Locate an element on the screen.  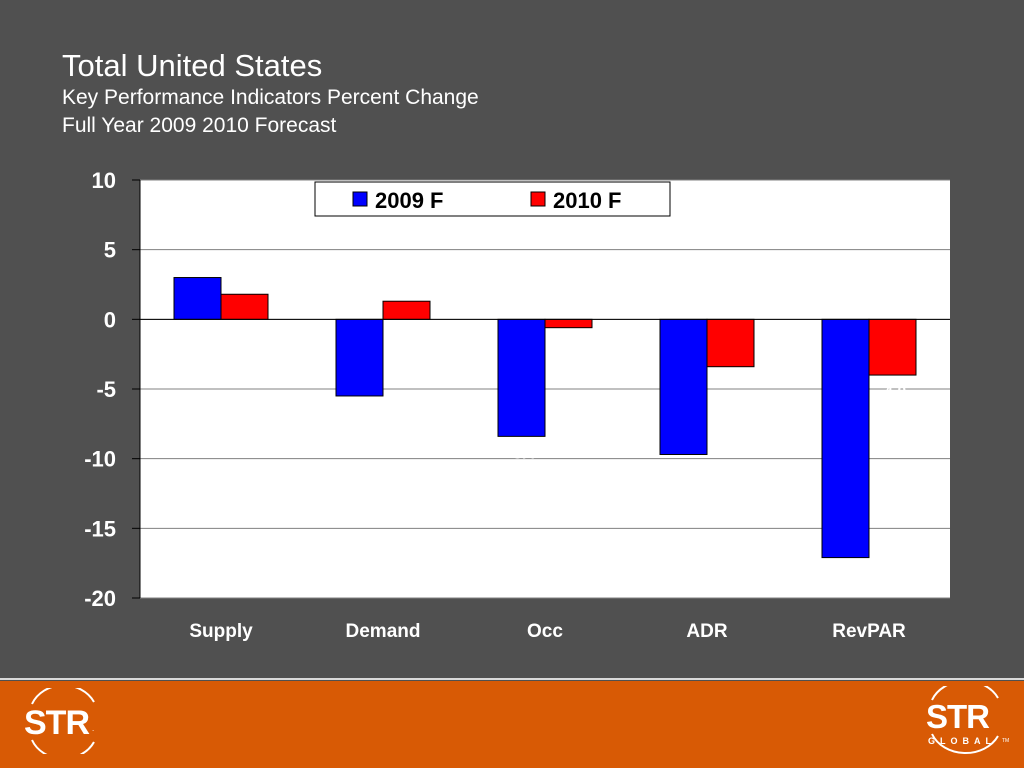
x-tick-label: ADR is located at coordinates (706, 631).